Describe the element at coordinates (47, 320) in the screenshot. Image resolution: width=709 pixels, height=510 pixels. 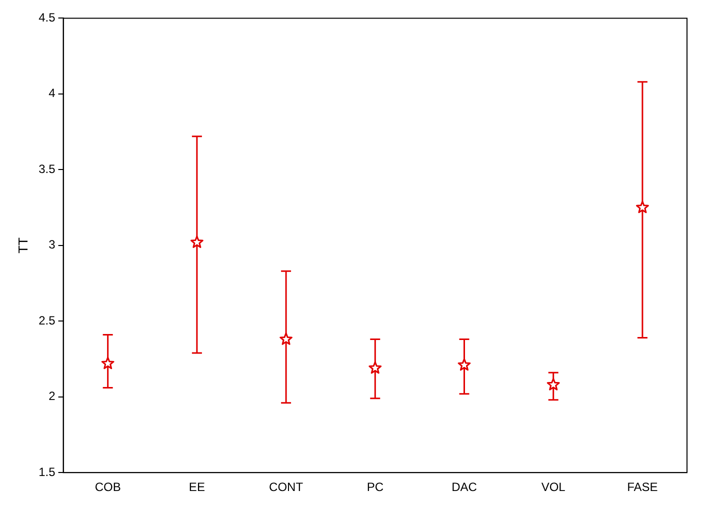
I see `y-tick-label: 2.5` at that location.